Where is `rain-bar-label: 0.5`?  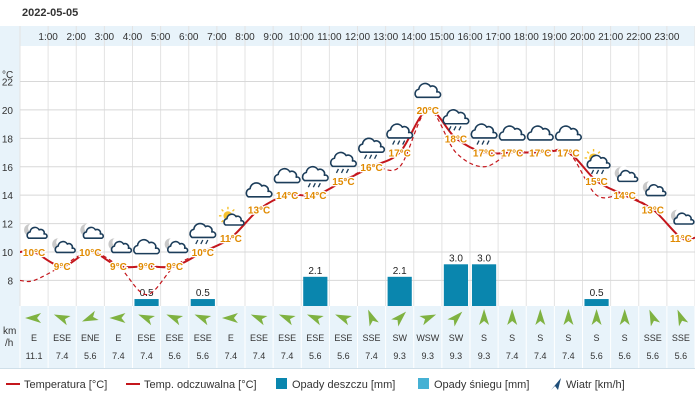
rain-bar-label: 0.5 is located at coordinates (597, 293).